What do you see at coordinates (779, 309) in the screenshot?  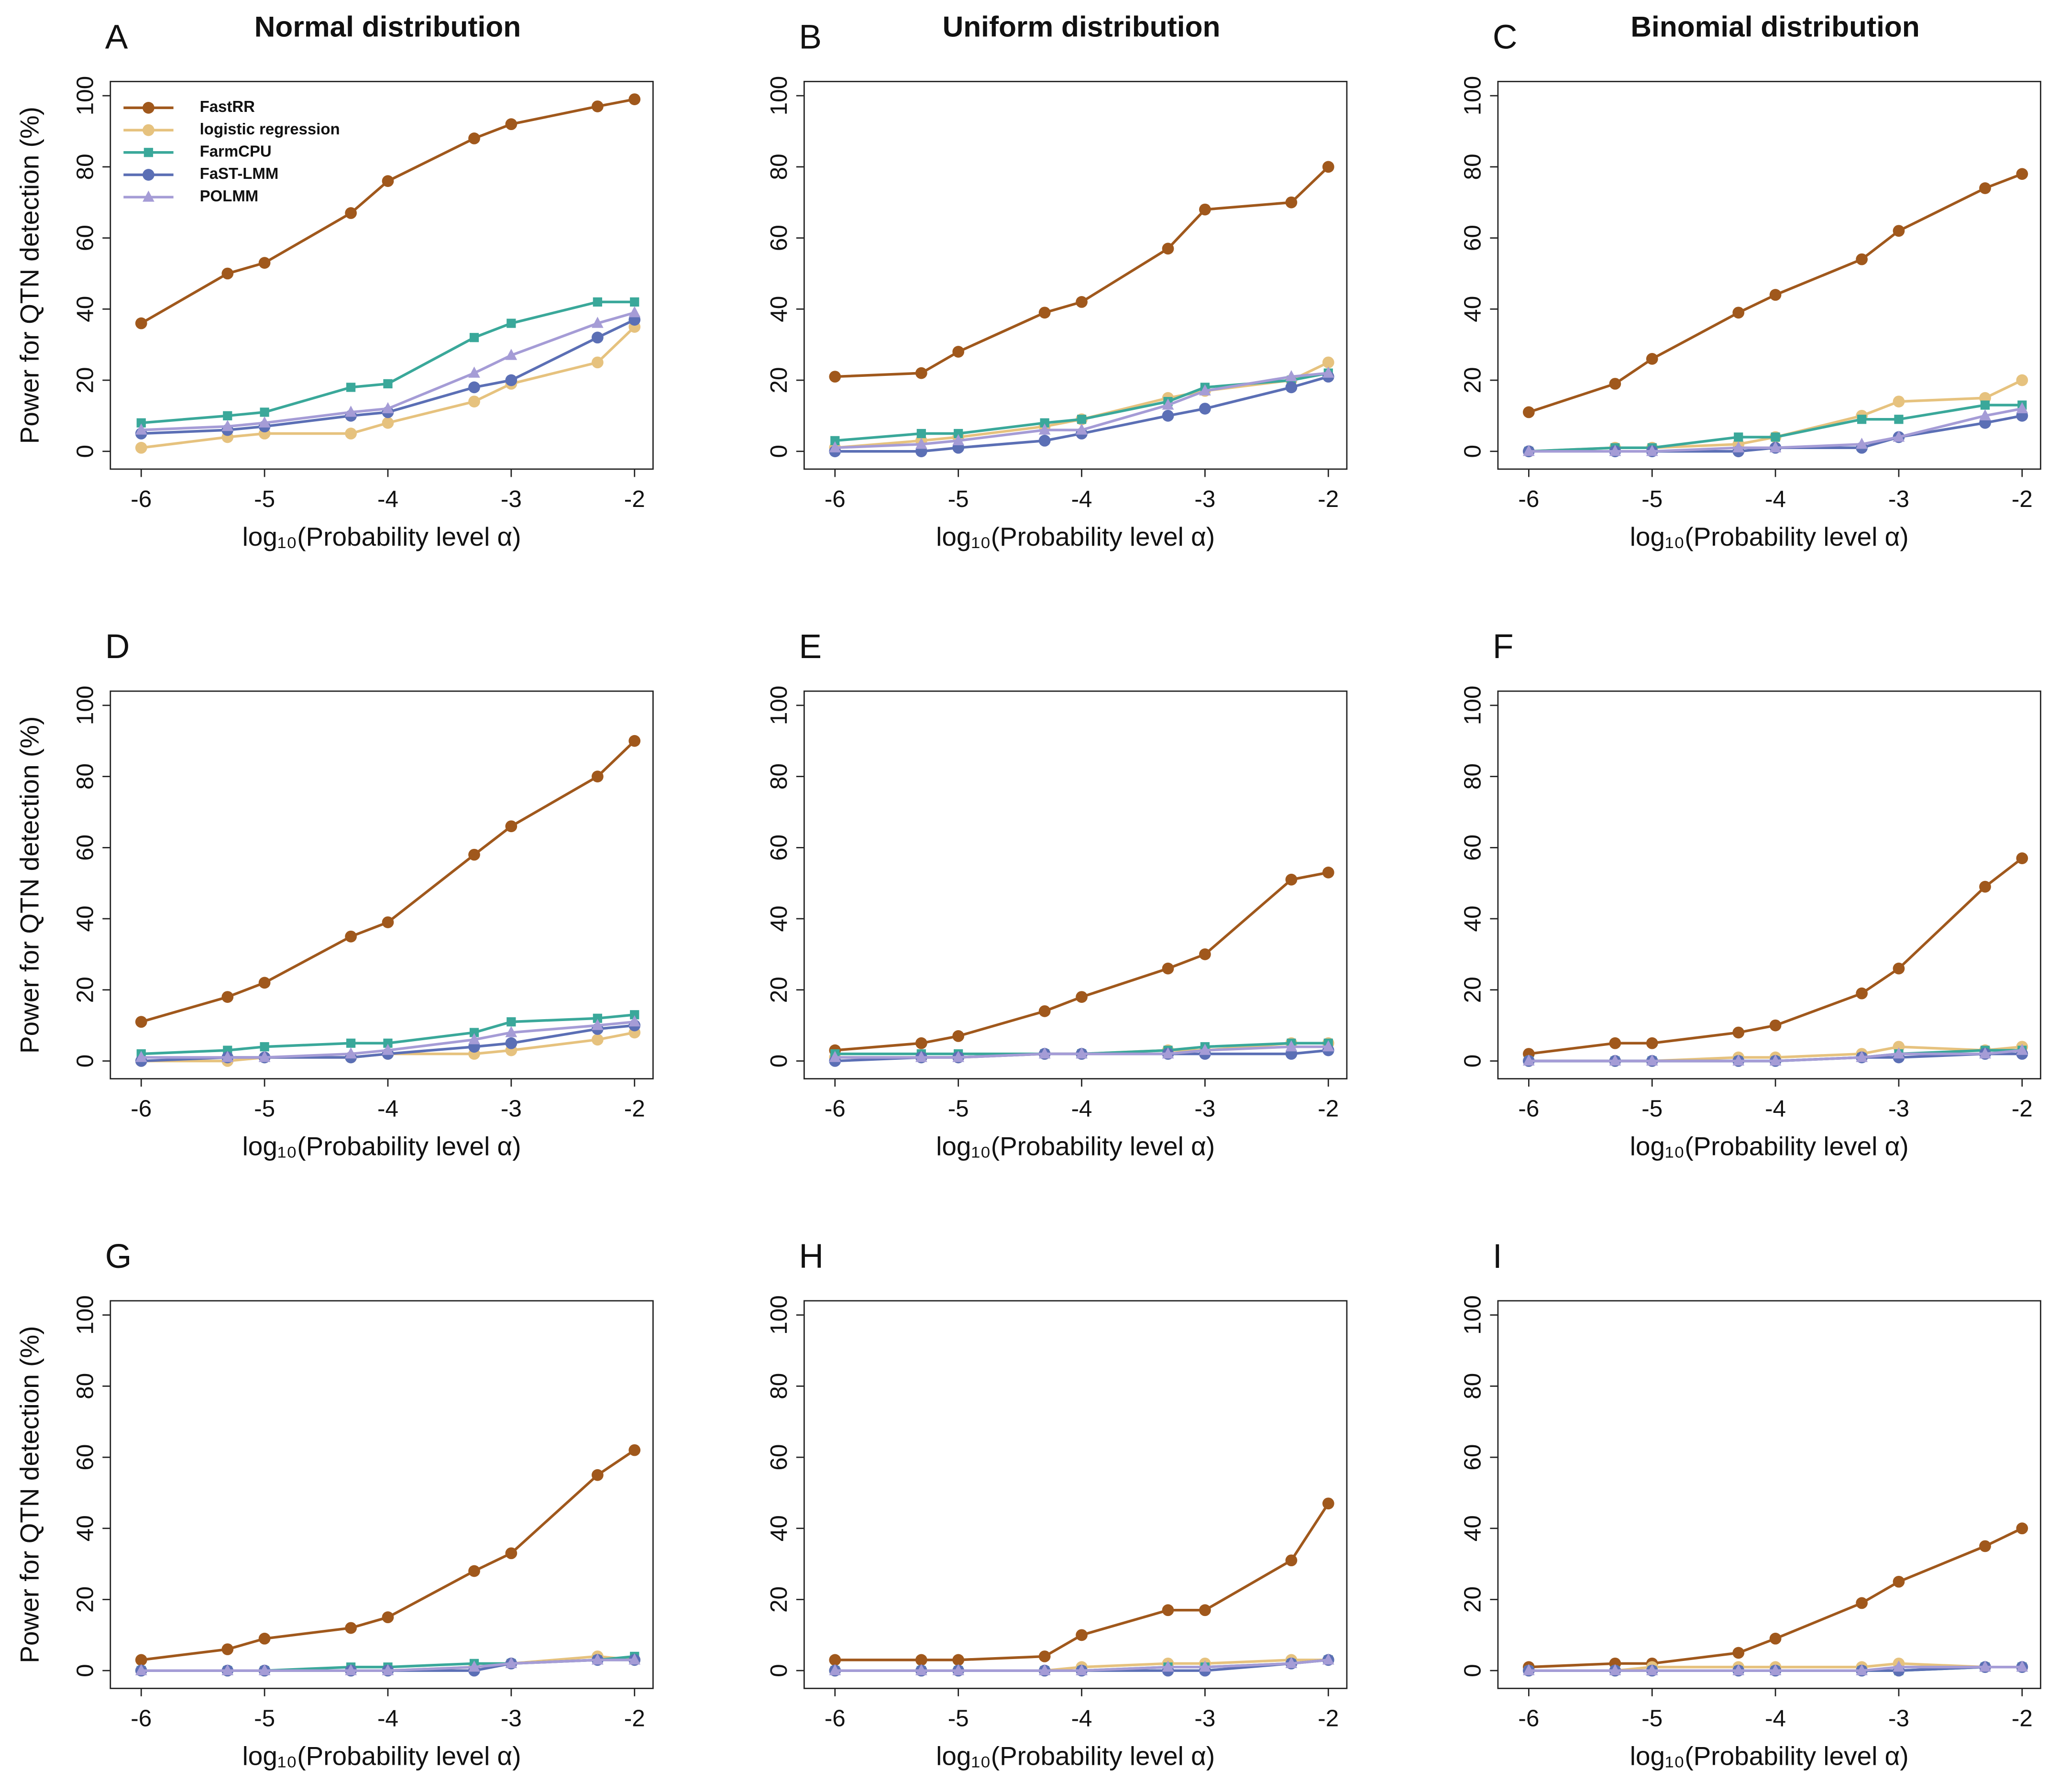 I see `y-tick-label: 40` at bounding box center [779, 309].